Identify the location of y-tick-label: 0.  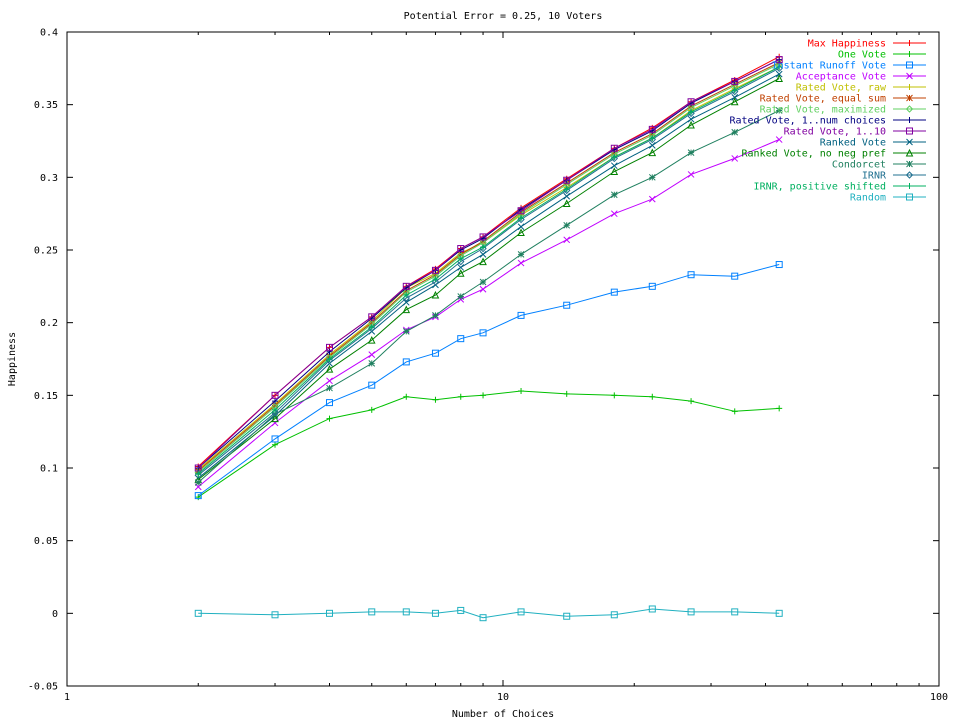
(55, 614).